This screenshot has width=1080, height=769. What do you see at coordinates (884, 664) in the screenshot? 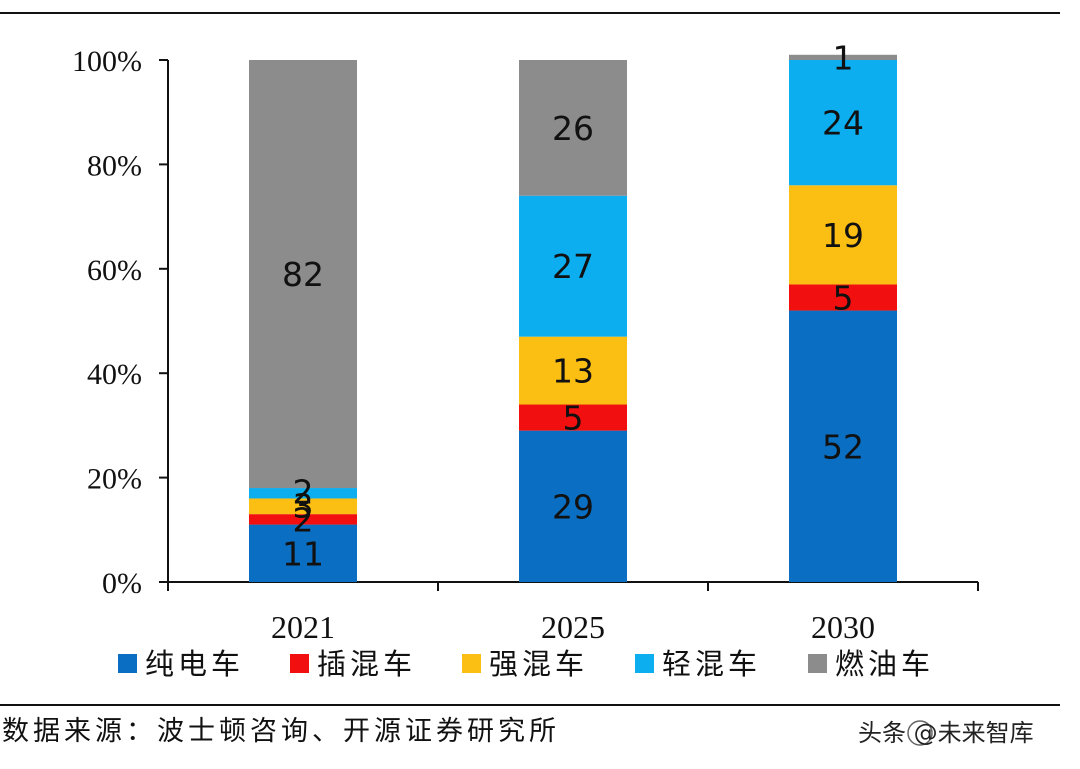
I see `legend-label: 燃油车` at bounding box center [884, 664].